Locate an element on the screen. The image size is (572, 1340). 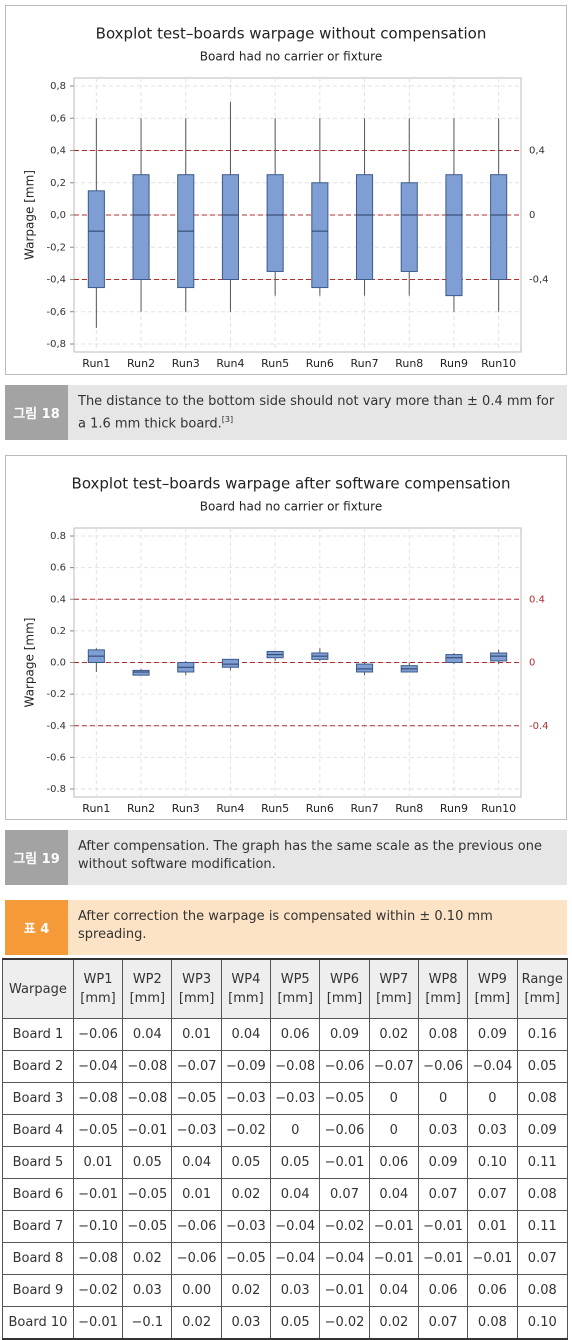
header-cell: WP8 [mm] is located at coordinates (443, 988).